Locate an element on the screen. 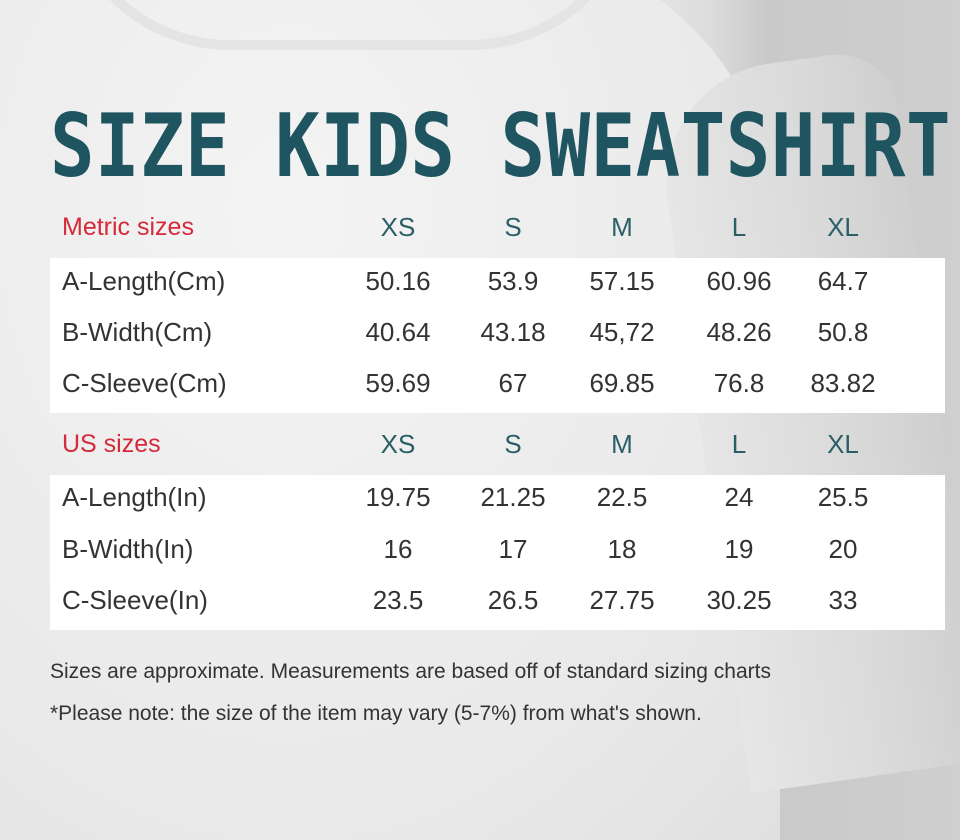 Image resolution: width=960 pixels, height=840 pixels. us-size-header: XS is located at coordinates (398, 444).